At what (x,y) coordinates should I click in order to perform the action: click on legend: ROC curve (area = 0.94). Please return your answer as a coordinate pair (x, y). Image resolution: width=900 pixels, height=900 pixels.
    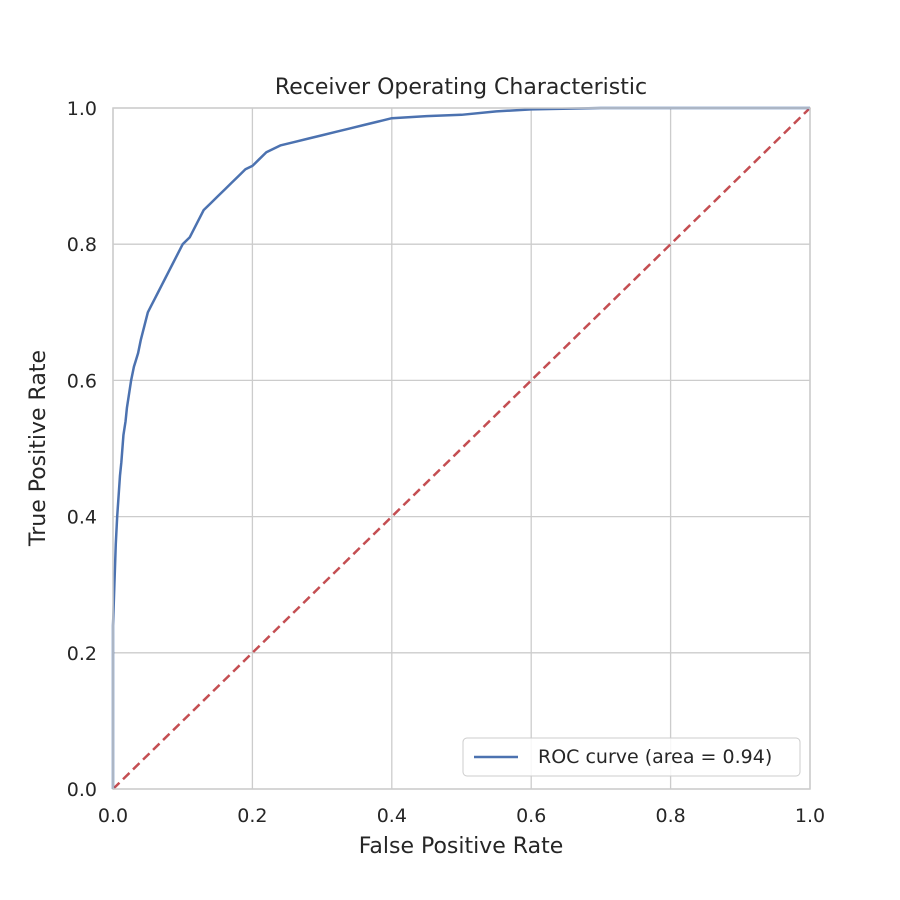
    Looking at the image, I should click on (631, 757).